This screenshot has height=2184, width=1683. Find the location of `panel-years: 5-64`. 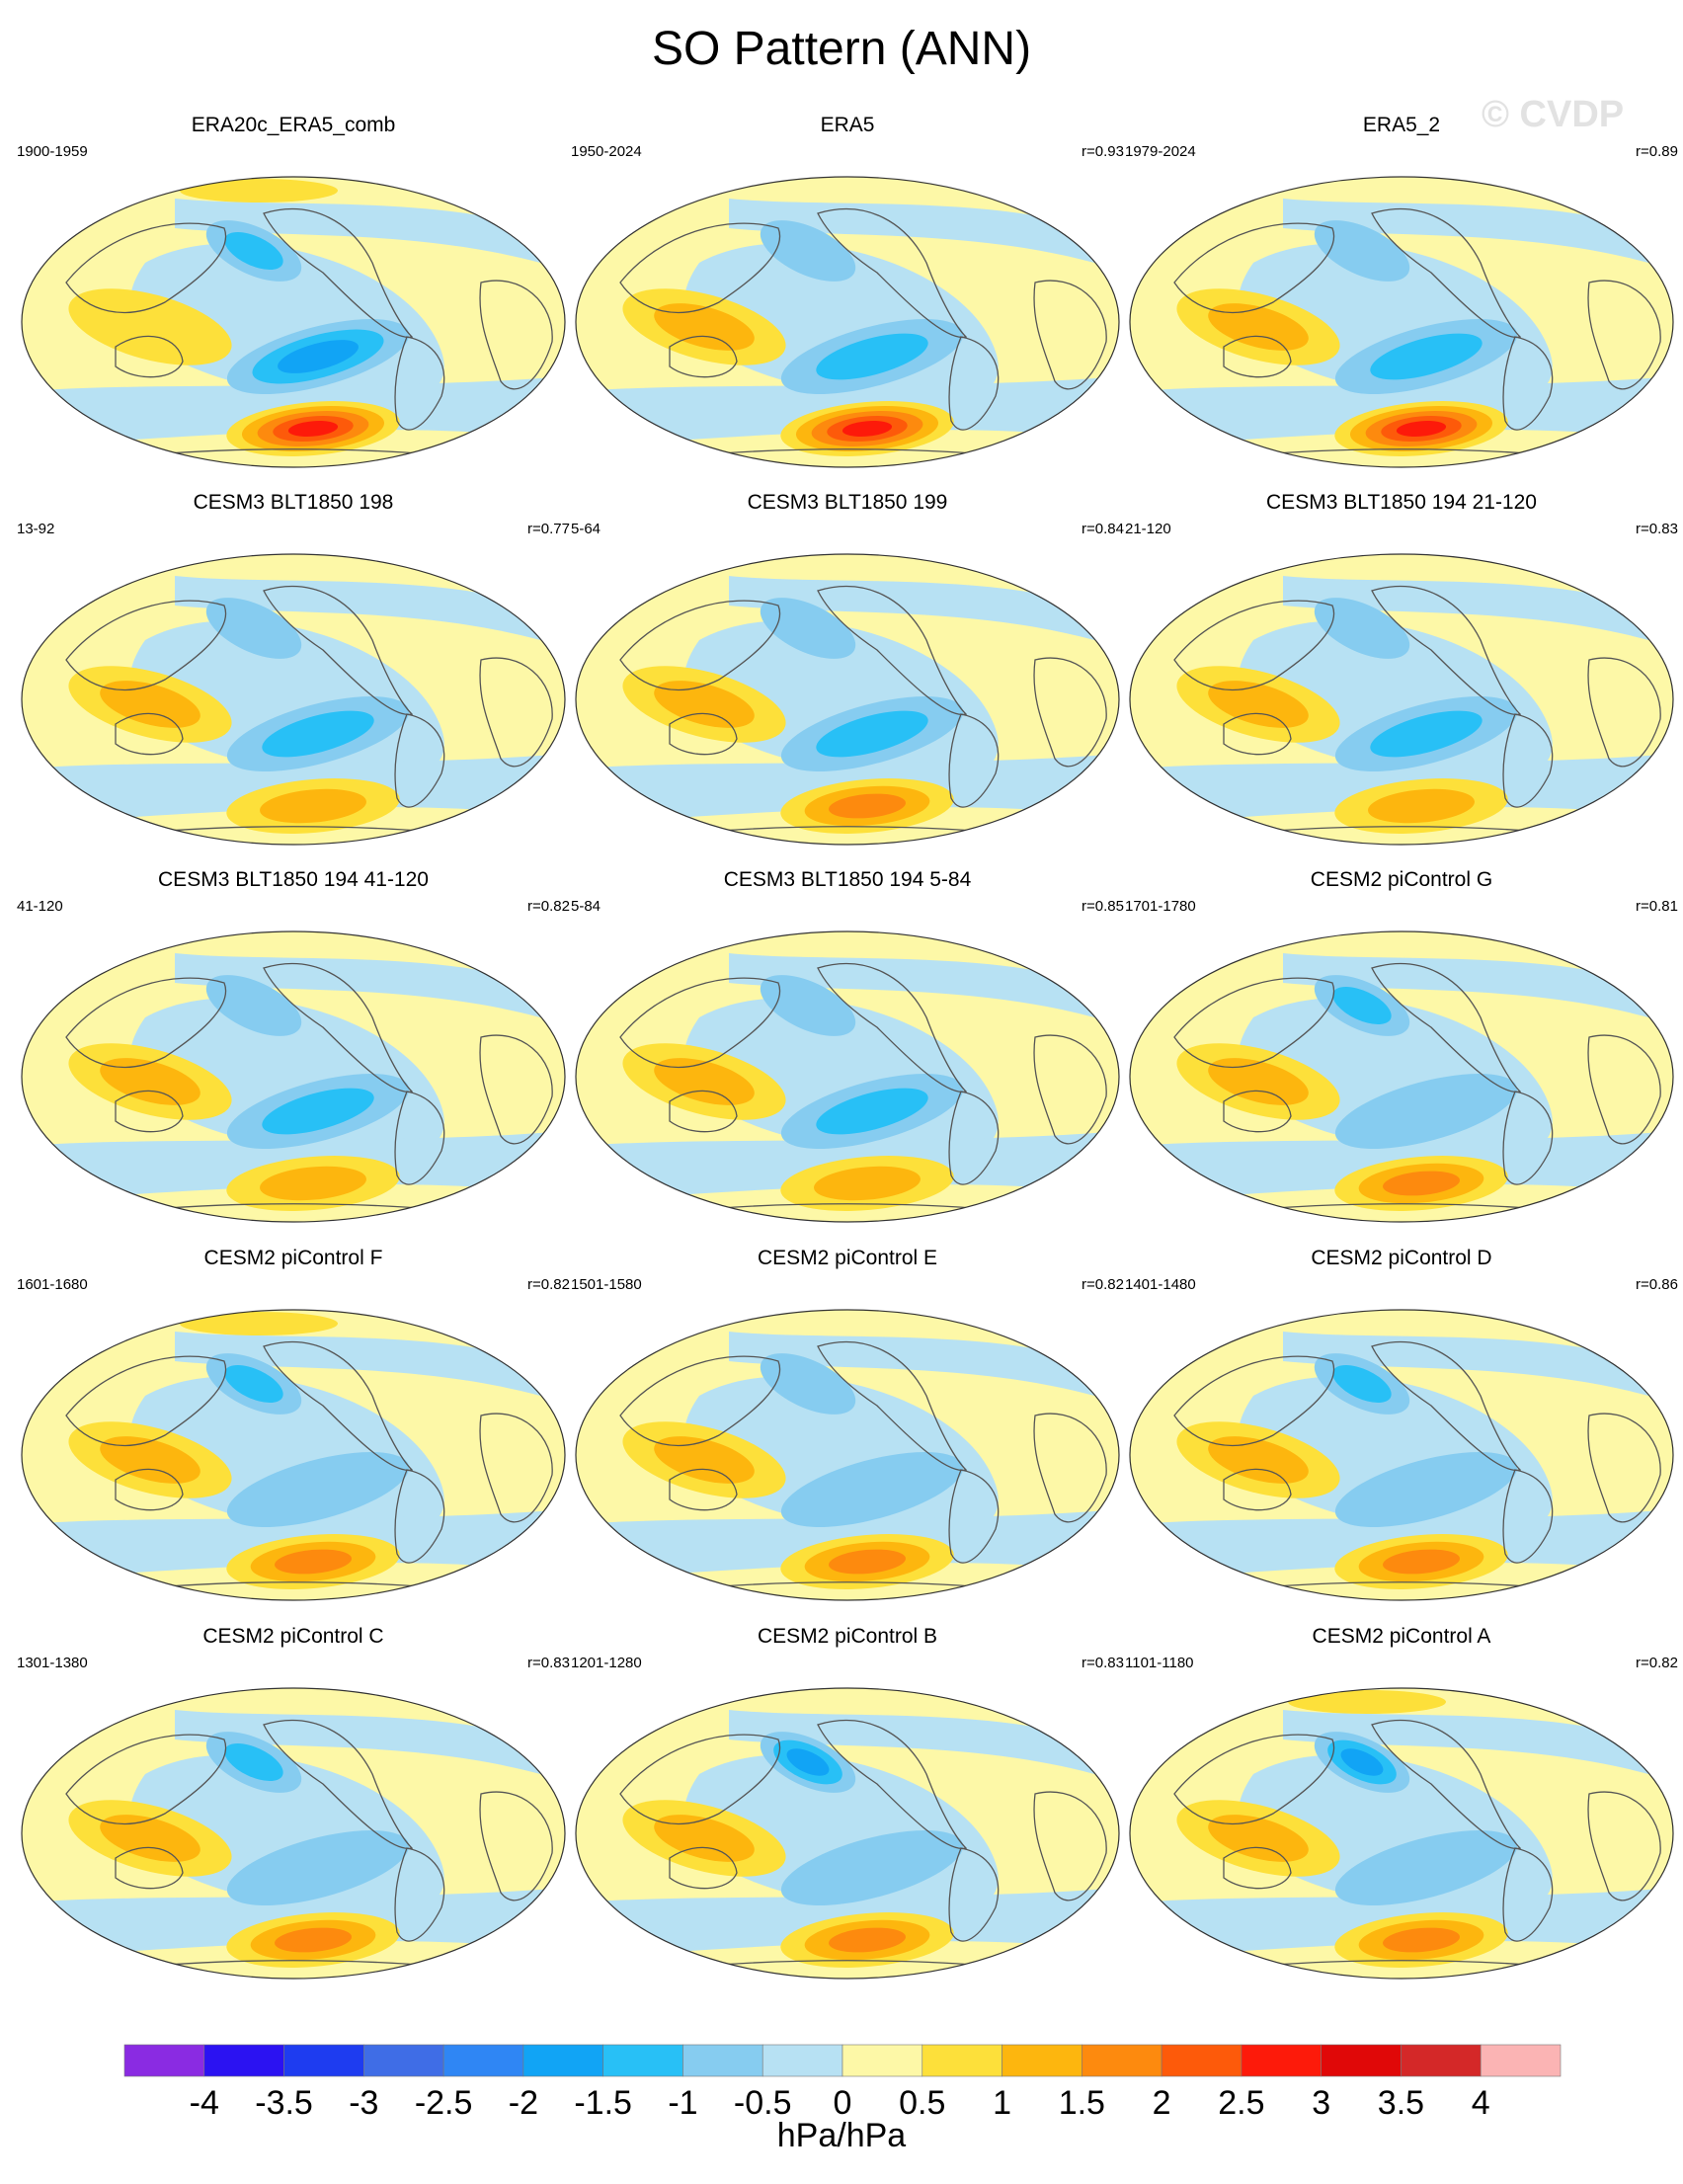

panel-years: 5-64 is located at coordinates (586, 529).